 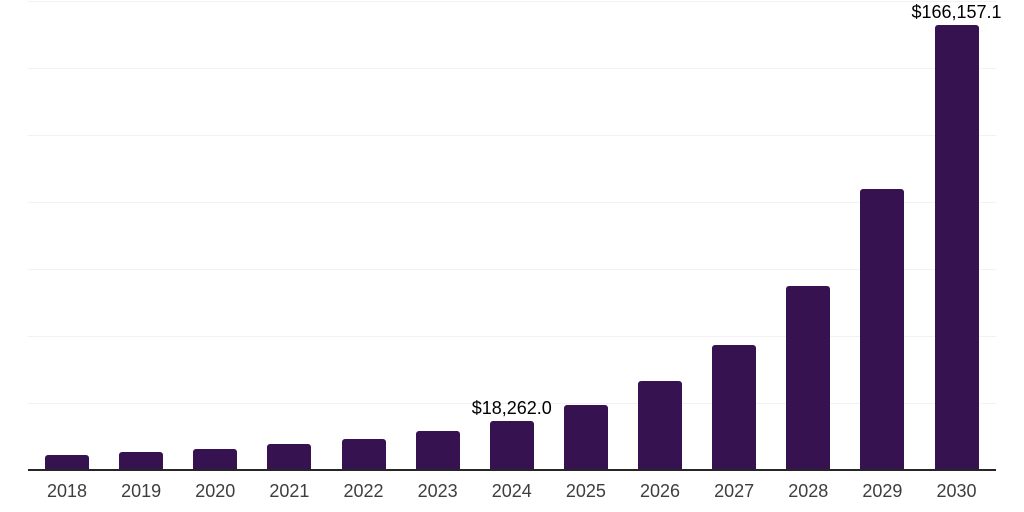 I want to click on bar-2029, so click(x=882, y=329).